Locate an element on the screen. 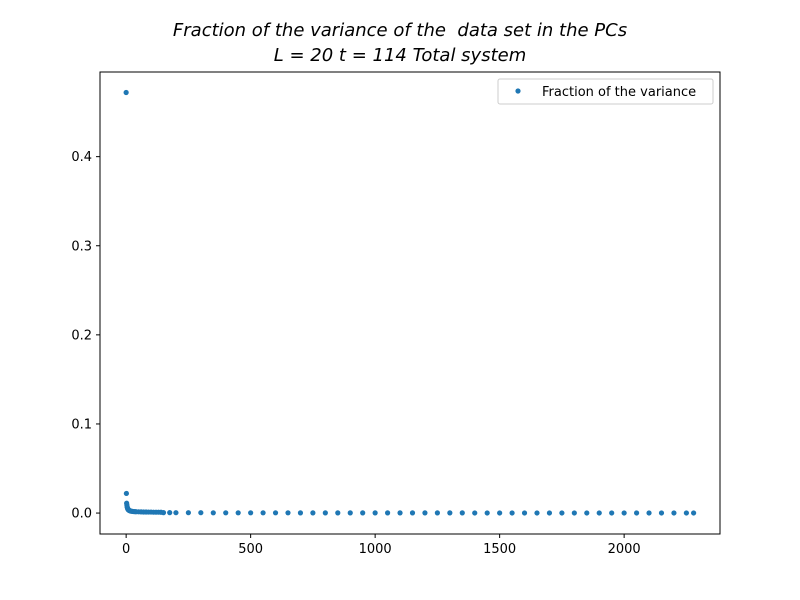 The image size is (800, 600). chart-title-line-2: L = 20 t = 114 Total system is located at coordinates (400, 55).